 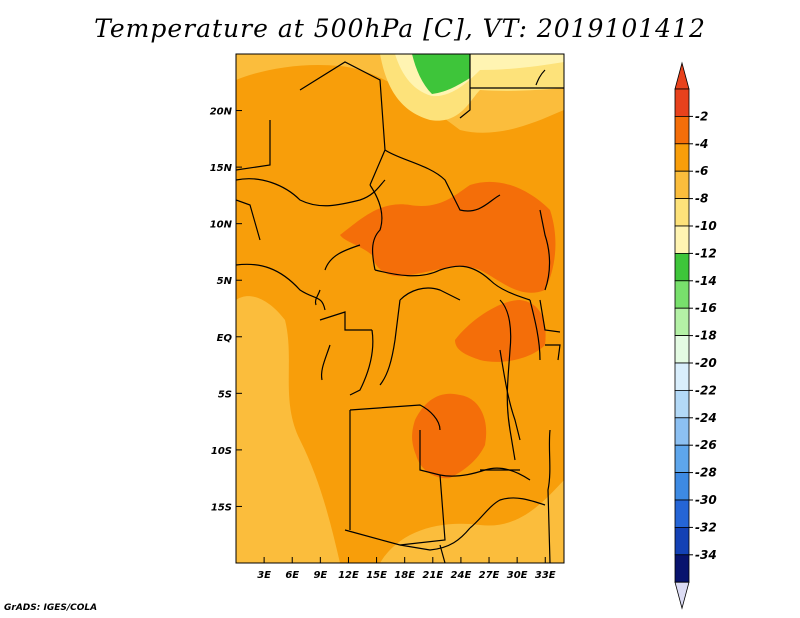 What do you see at coordinates (348, 575) in the screenshot?
I see `lon-tick-label: 12E` at bounding box center [348, 575].